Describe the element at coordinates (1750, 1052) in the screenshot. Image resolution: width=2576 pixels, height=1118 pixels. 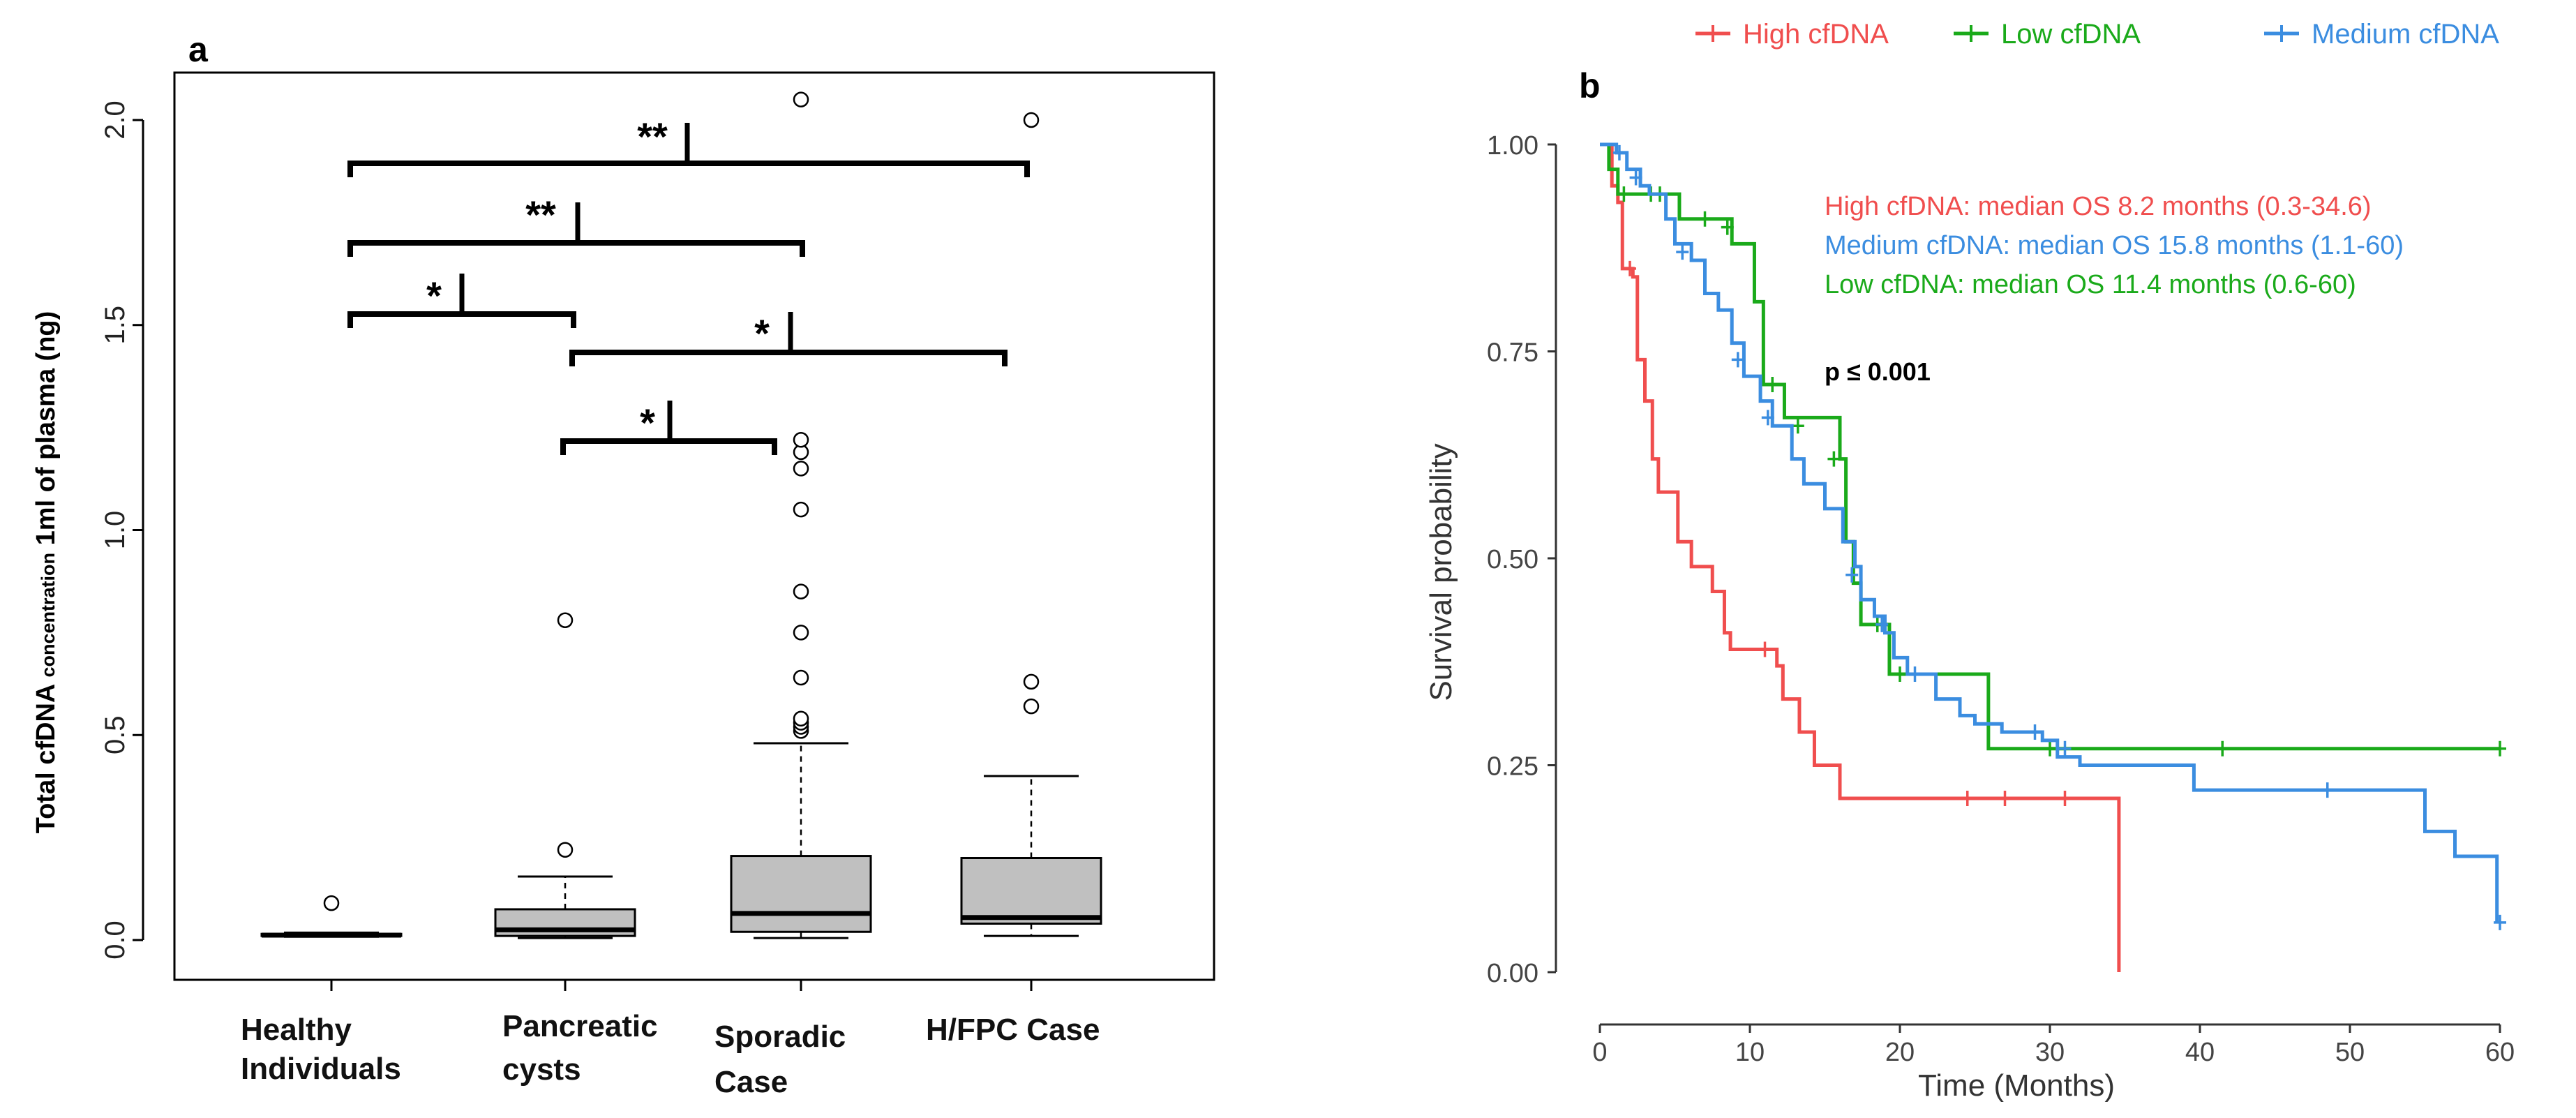
I see `x-tick-label: 10` at that location.